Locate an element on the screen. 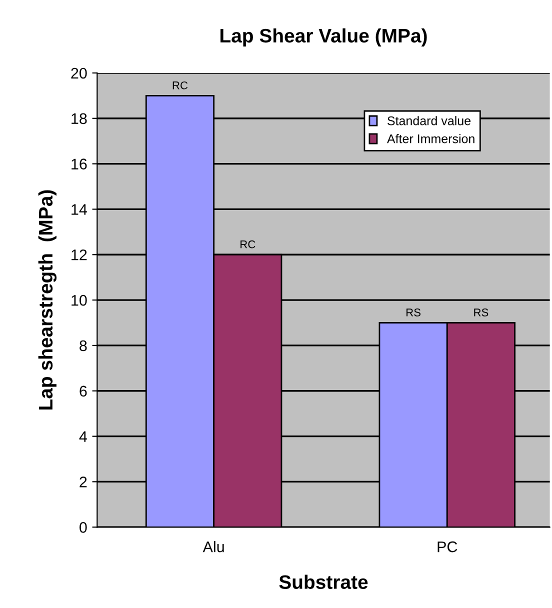 Image resolution: width=552 pixels, height=608 pixels. x-tick-label: PC is located at coordinates (448, 546).